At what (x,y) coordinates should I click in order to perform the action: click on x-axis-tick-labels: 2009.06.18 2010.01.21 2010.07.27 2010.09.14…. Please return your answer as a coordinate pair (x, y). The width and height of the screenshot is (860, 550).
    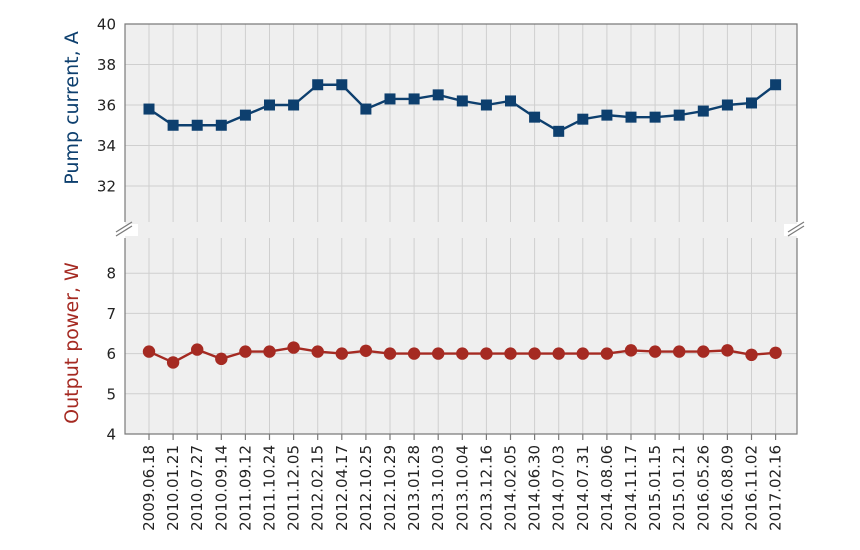
    Looking at the image, I should click on (462, 488).